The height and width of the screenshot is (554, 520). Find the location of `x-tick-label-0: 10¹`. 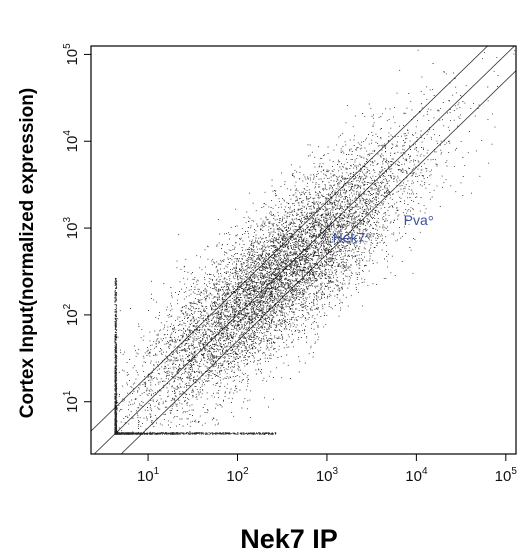

x-tick-label-0: 10¹ is located at coordinates (148, 475).